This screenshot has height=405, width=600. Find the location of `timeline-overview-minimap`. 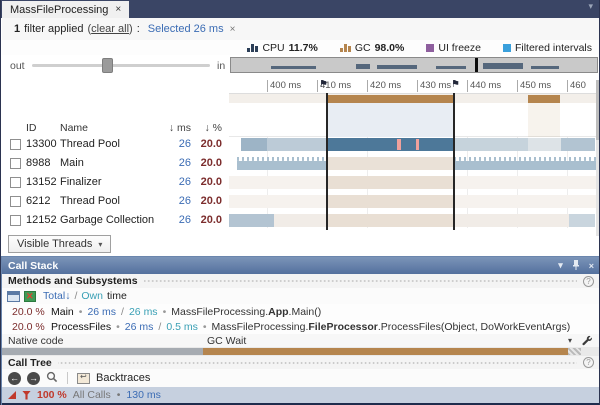

timeline-overview-minimap is located at coordinates (414, 65).